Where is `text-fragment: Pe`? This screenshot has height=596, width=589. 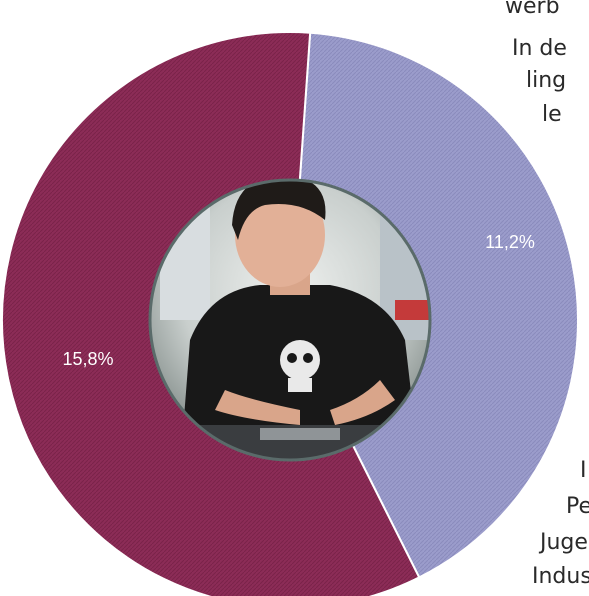 text-fragment: Pe is located at coordinates (577, 506).